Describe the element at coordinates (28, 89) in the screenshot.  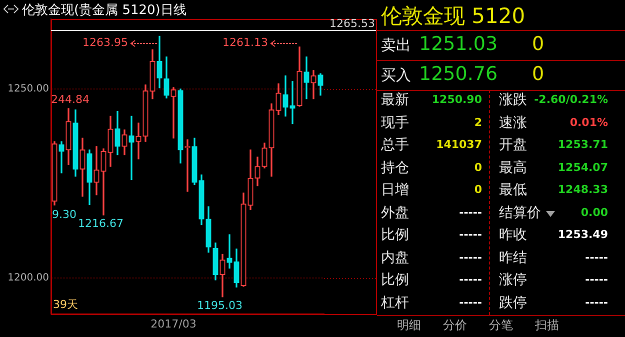
I see `y-tick-label: 1250.00` at that location.